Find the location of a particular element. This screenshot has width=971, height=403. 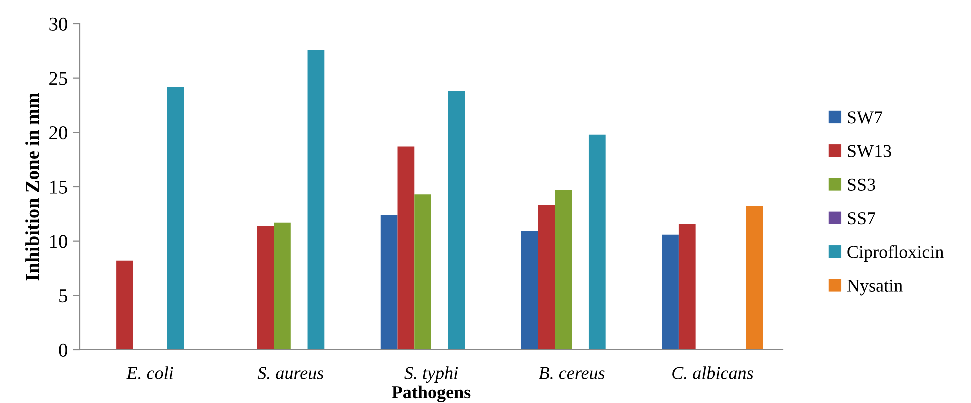

legend-label: Ciprofloxicin is located at coordinates (896, 253).